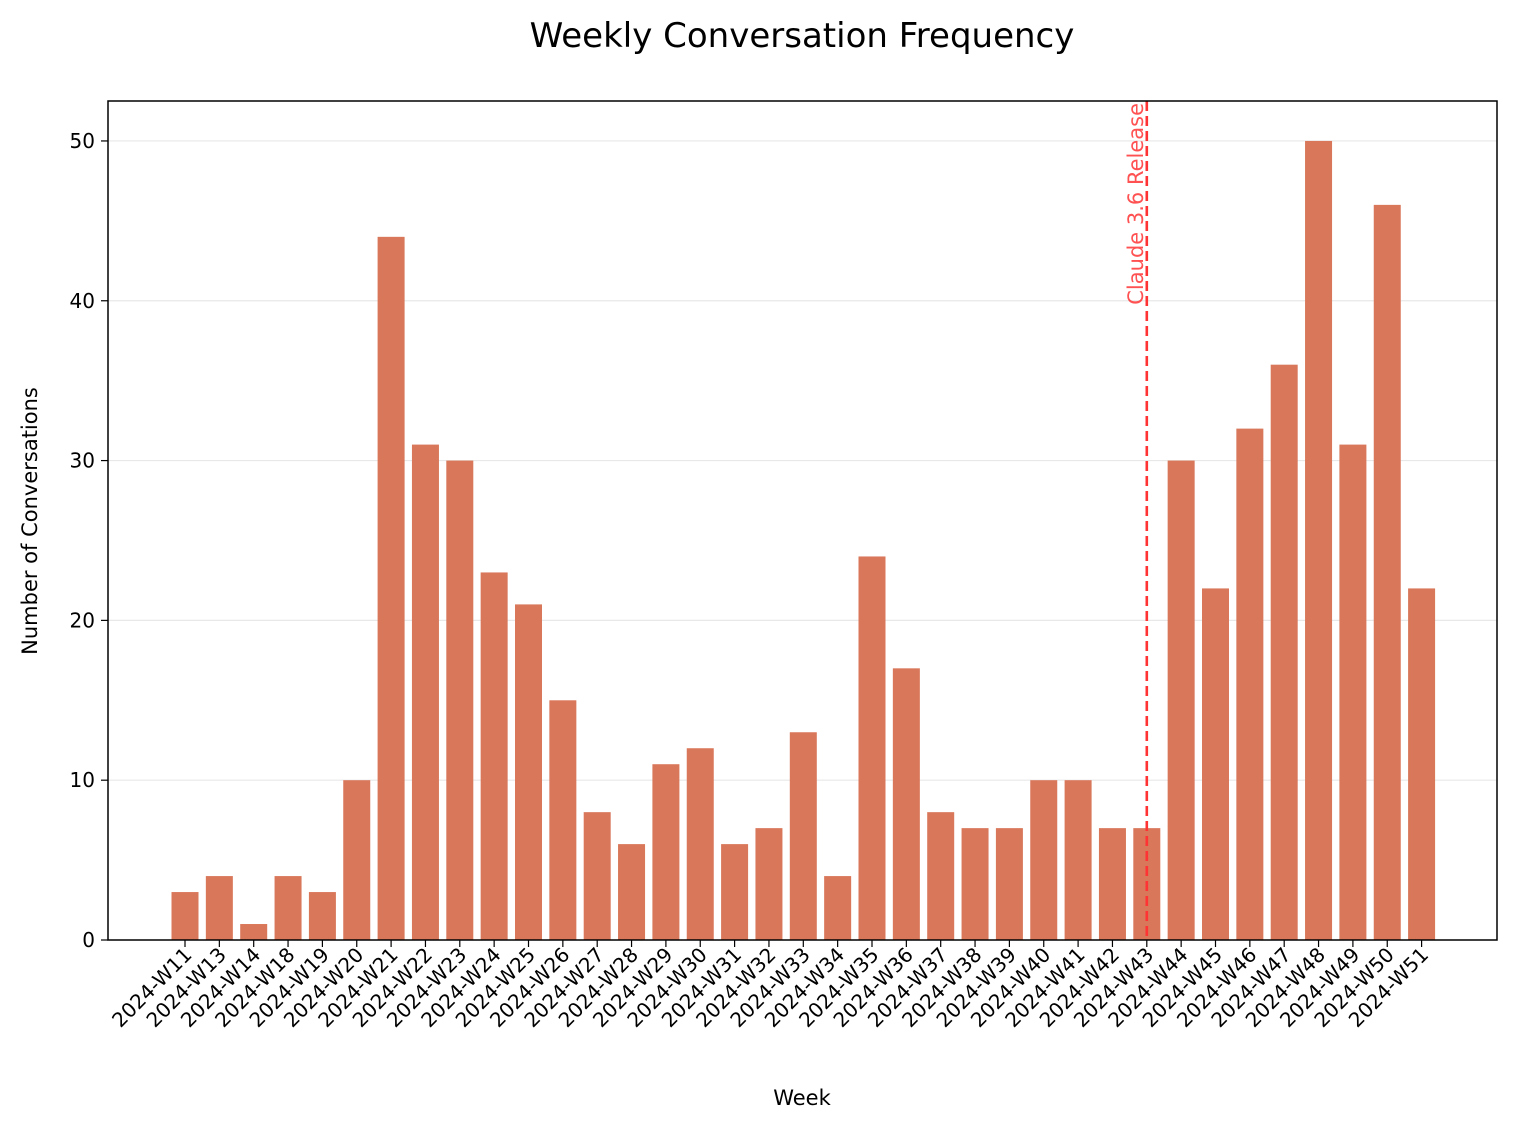 This screenshot has width=1516, height=1130. I want to click on y-tick-label: 10, so click(82, 780).